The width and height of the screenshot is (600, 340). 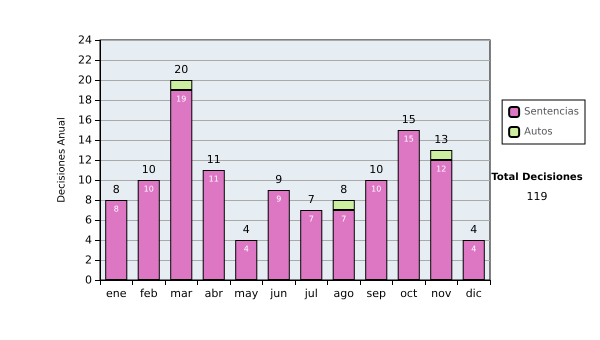 What do you see at coordinates (85, 40) in the screenshot?
I see `y-tick-label: 24` at bounding box center [85, 40].